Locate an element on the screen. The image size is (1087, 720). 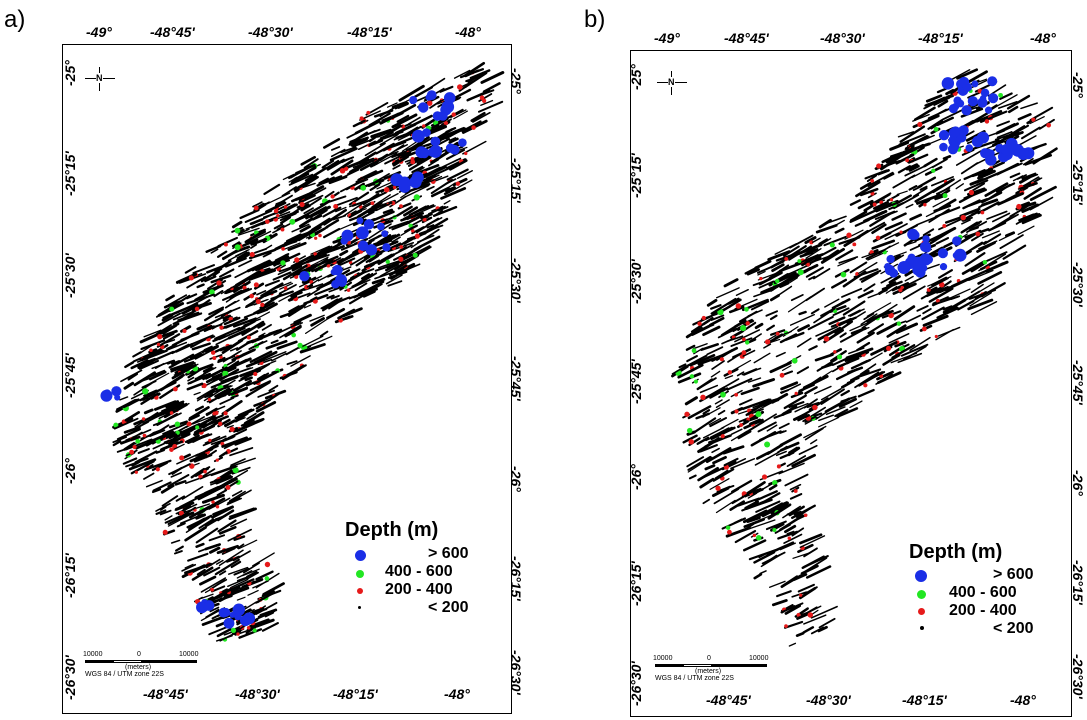
panel-b-legend-label-gt600: > 600 is located at coordinates (1013, 574).